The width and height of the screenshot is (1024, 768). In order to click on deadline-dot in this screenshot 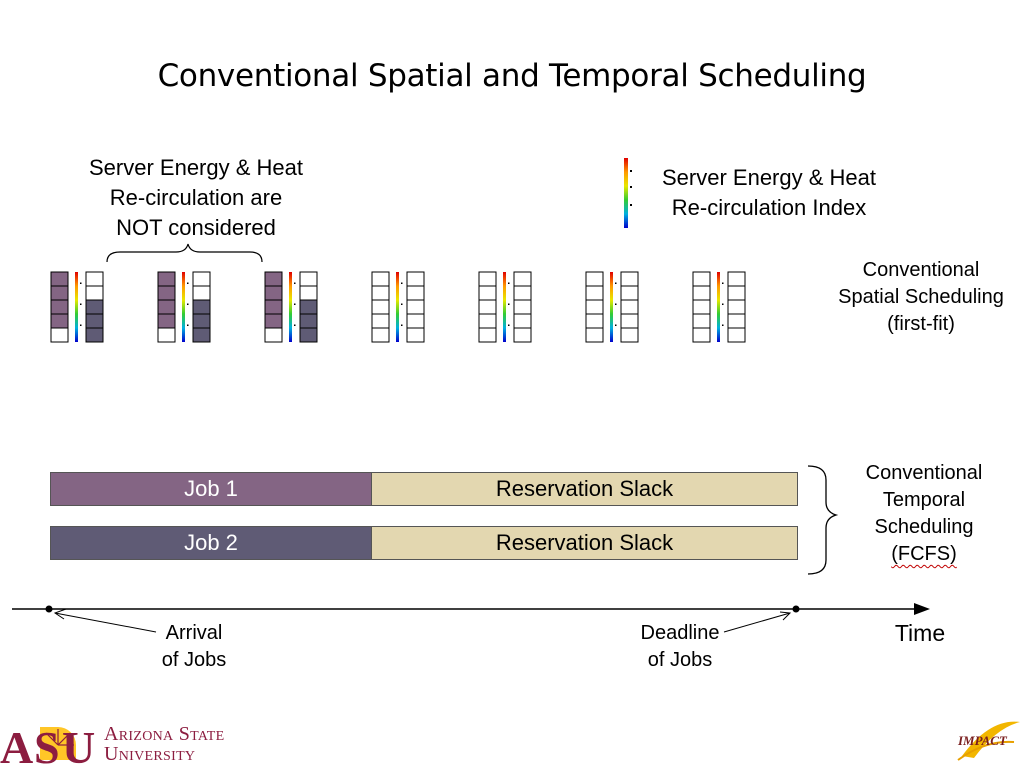, I will do `click(796, 609)`.